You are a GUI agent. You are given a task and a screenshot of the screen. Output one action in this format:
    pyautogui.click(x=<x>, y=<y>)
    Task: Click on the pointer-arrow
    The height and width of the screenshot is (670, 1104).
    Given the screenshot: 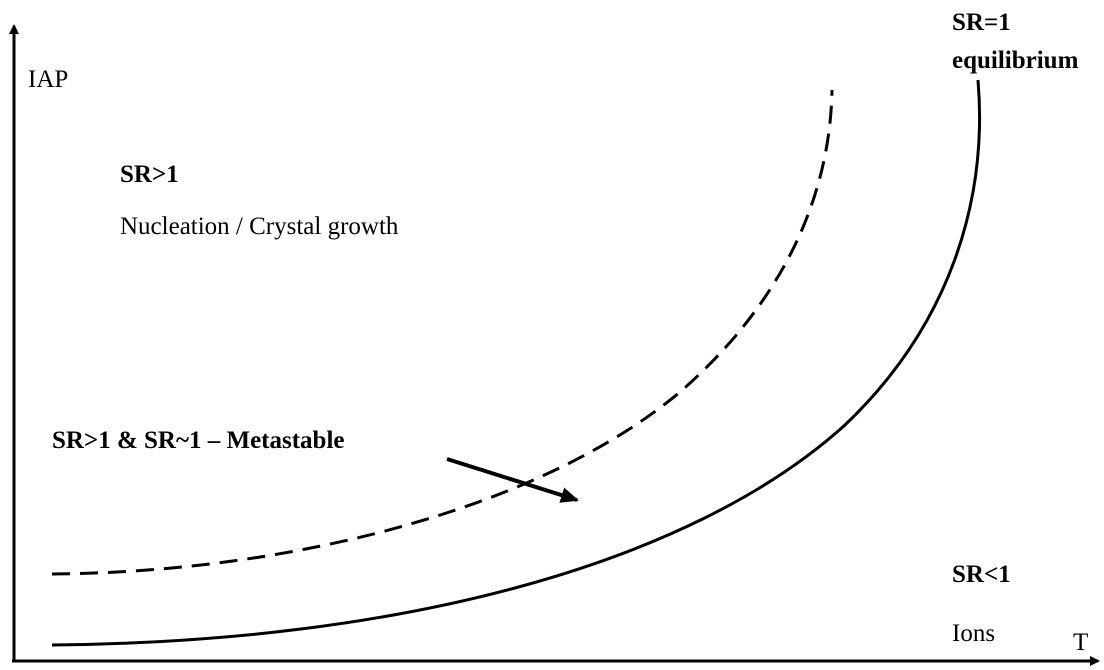 What is the action you would take?
    pyautogui.click(x=512, y=480)
    